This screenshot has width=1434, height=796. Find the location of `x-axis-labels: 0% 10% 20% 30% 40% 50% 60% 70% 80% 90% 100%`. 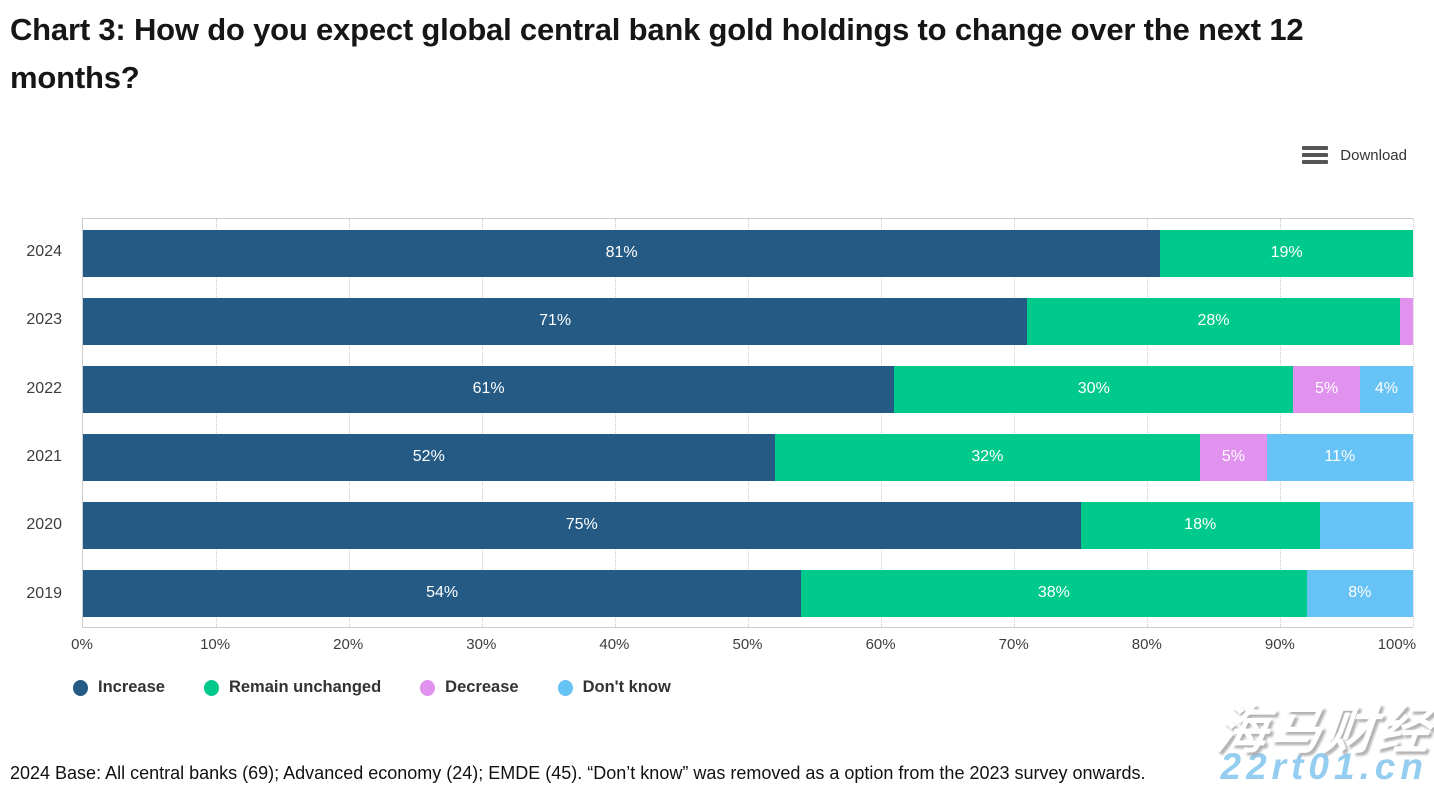

x-axis-labels: 0% 10% 20% 30% 40% 50% 60% 70% 80% 90% 100% is located at coordinates (744, 647).